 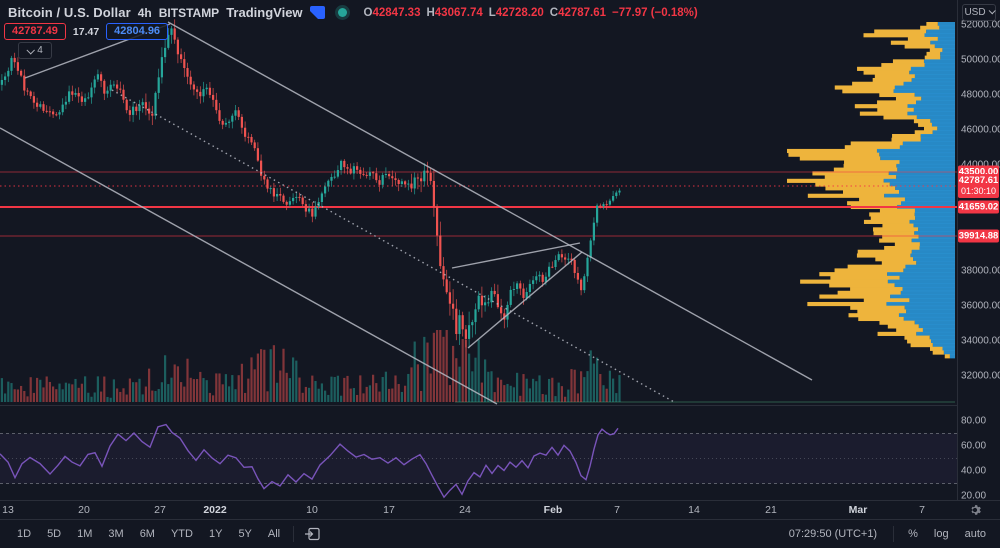 What do you see at coordinates (833, 534) in the screenshot?
I see `session-clock: 07:29:50 (UTC+1)` at bounding box center [833, 534].